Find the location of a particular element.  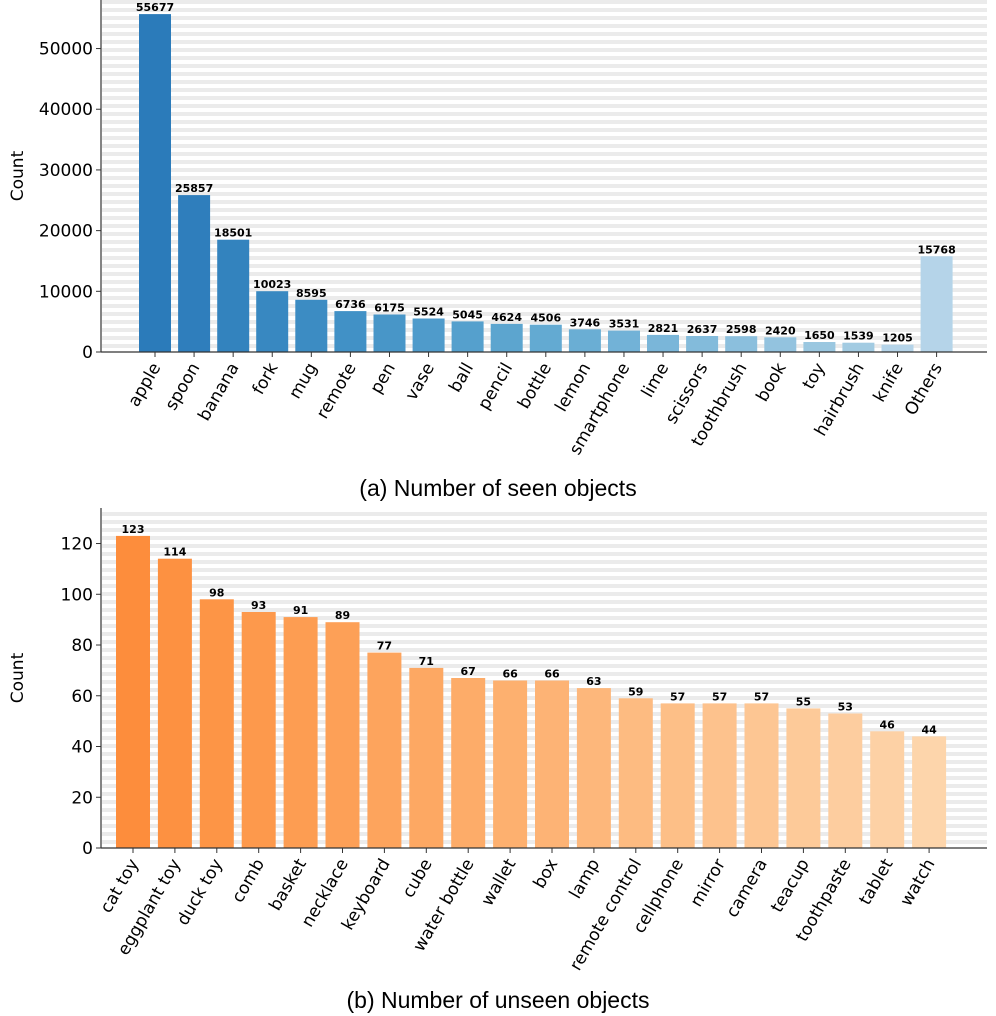

bar-vase is located at coordinates (428, 335).